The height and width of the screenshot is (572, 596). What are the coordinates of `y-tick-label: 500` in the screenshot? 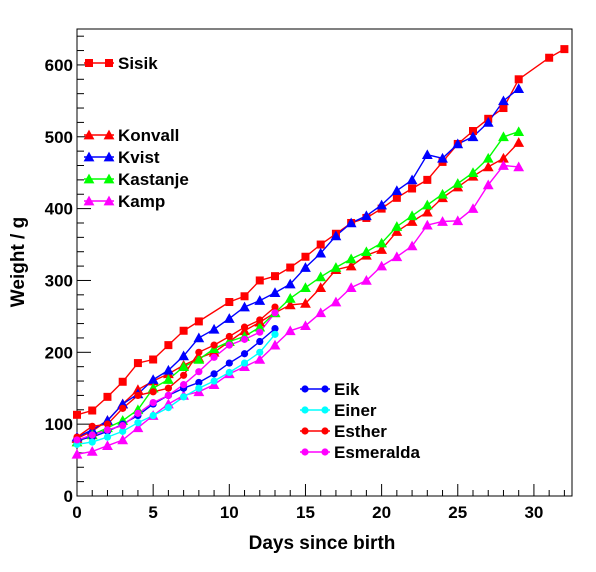 It's located at (59, 137).